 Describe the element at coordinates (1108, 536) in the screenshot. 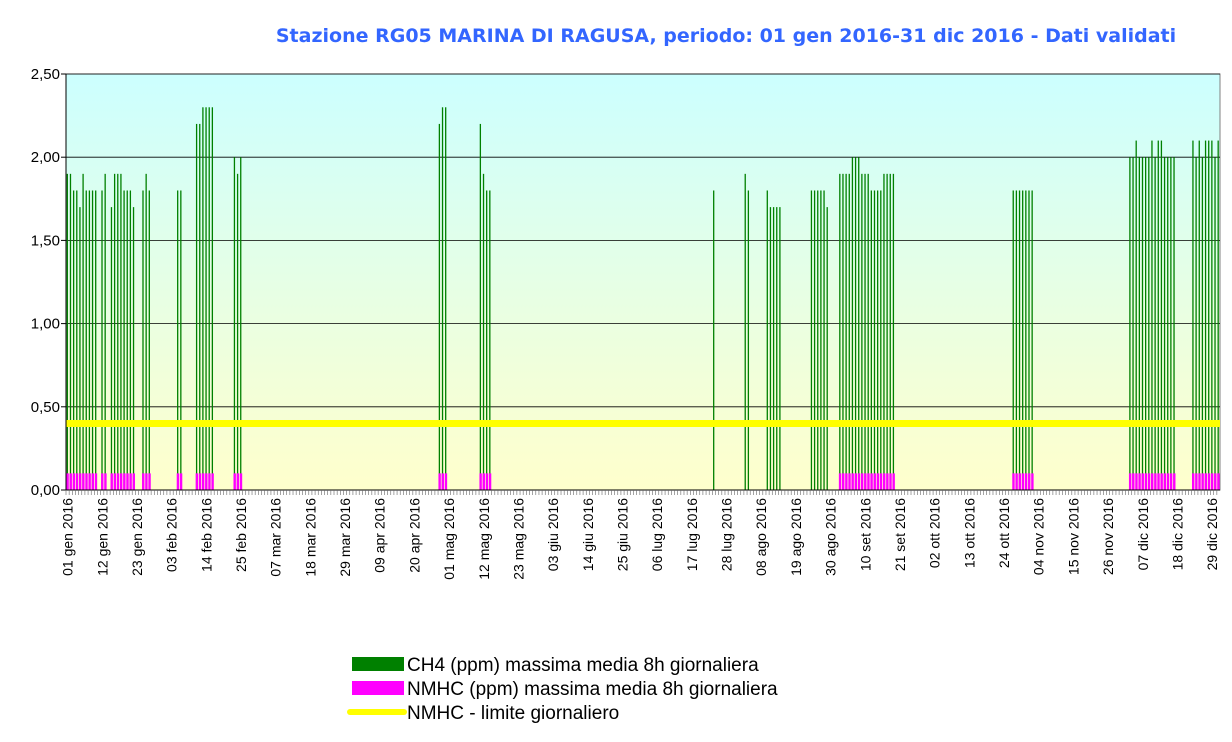

I see `x-tick-label: 26 nov 2016` at that location.